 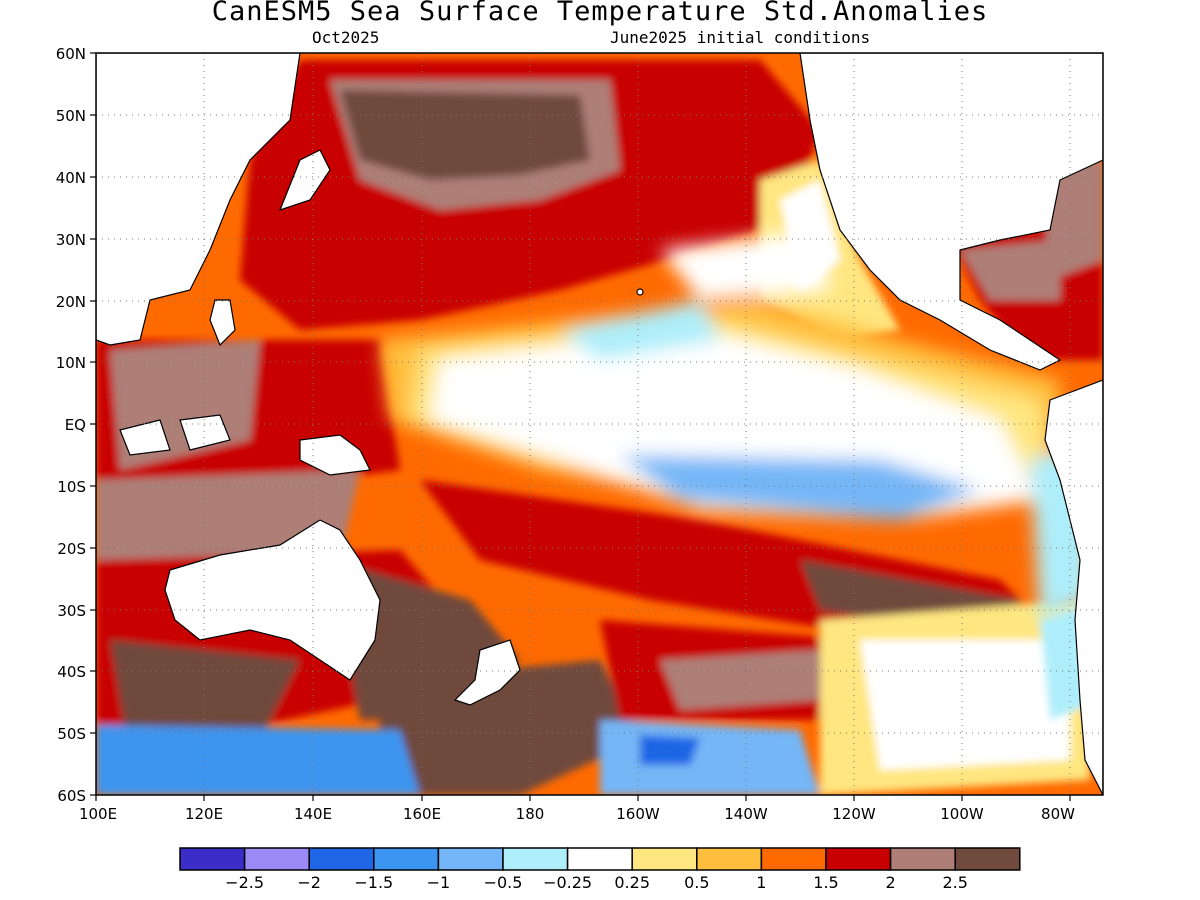 What do you see at coordinates (962, 814) in the screenshot?
I see `lon-label: 100W` at bounding box center [962, 814].